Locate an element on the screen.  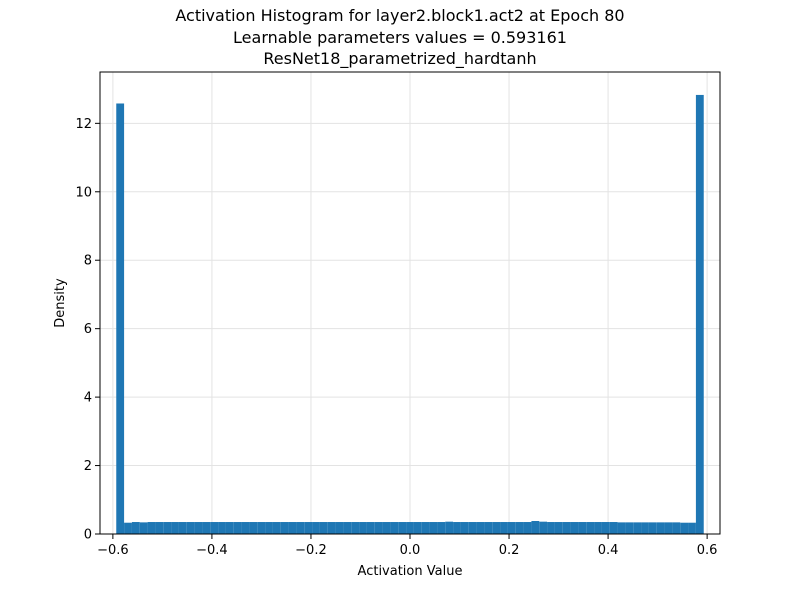
chart-title-line-2: Learnable parameters values = 0.593161 is located at coordinates (400, 37).